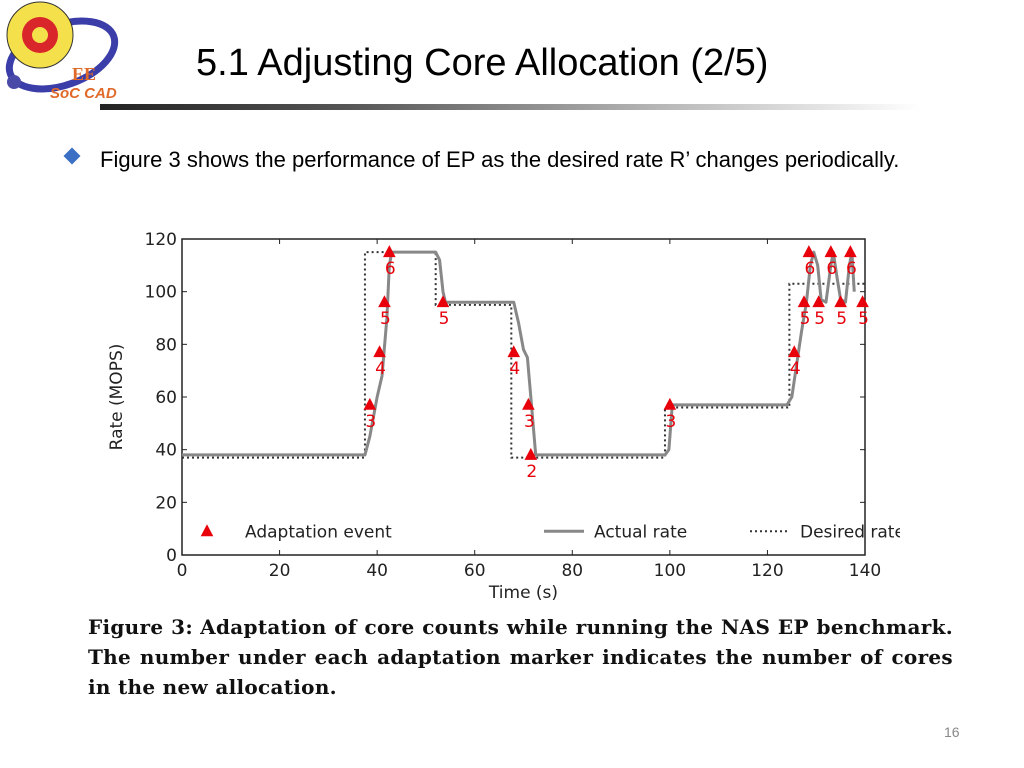  I want to click on y-tick-label: 0, so click(171, 556).